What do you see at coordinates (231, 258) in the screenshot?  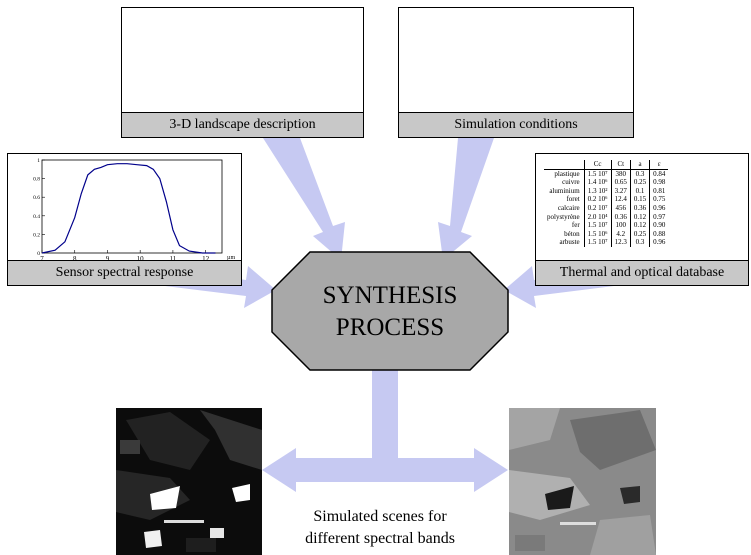 I see `chart-x-unit: µm` at bounding box center [231, 258].